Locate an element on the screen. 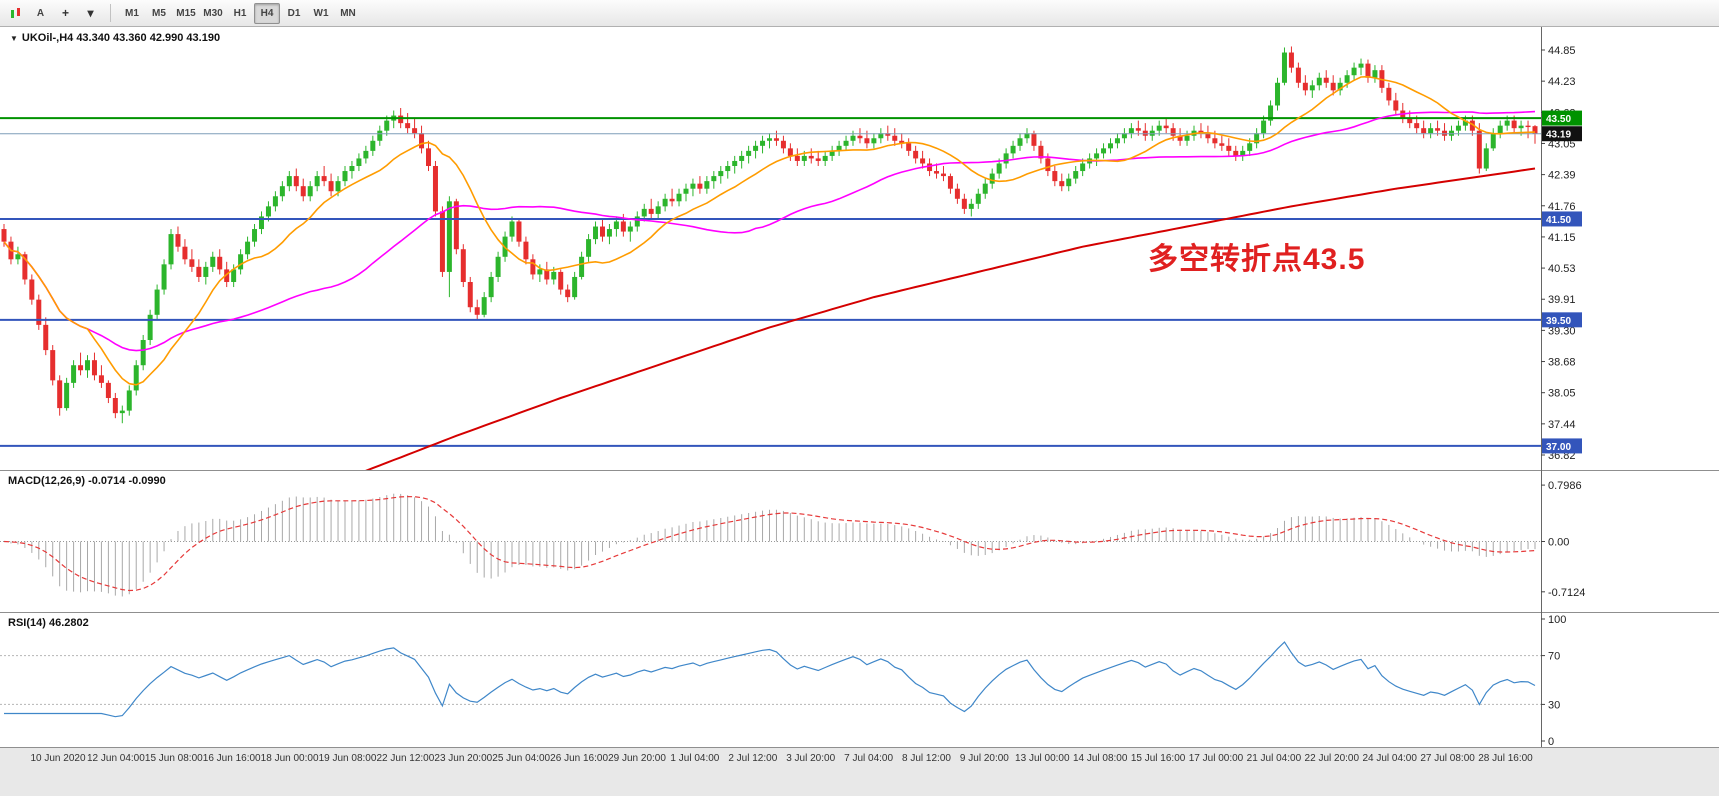 This screenshot has height=796, width=1719. time-axis-label: 12 Jun 04:00 is located at coordinates (115, 758).